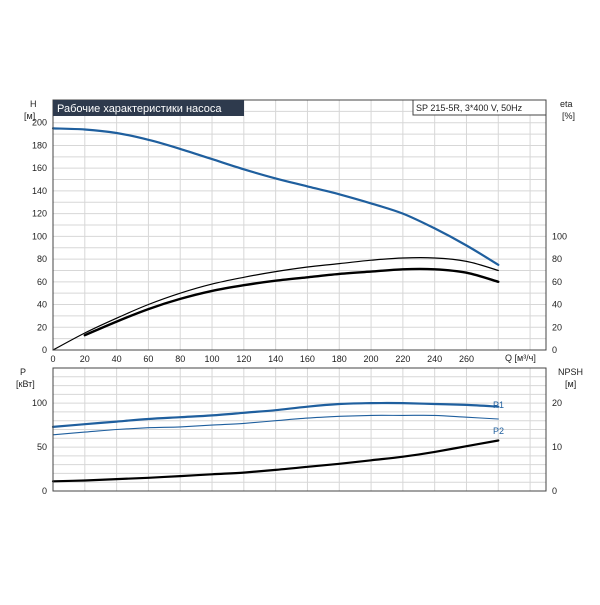 The image size is (600, 605). What do you see at coordinates (39, 403) in the screenshot?
I see `tick-label-p: 100` at bounding box center [39, 403].